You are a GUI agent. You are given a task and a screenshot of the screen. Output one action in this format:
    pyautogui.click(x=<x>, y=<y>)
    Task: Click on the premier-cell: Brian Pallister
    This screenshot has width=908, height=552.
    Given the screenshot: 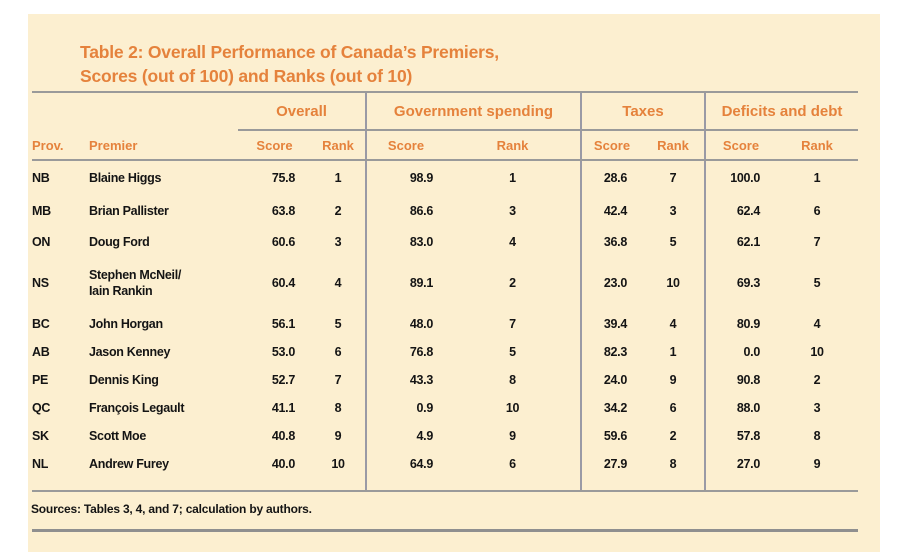 What is the action you would take?
    pyautogui.click(x=163, y=211)
    